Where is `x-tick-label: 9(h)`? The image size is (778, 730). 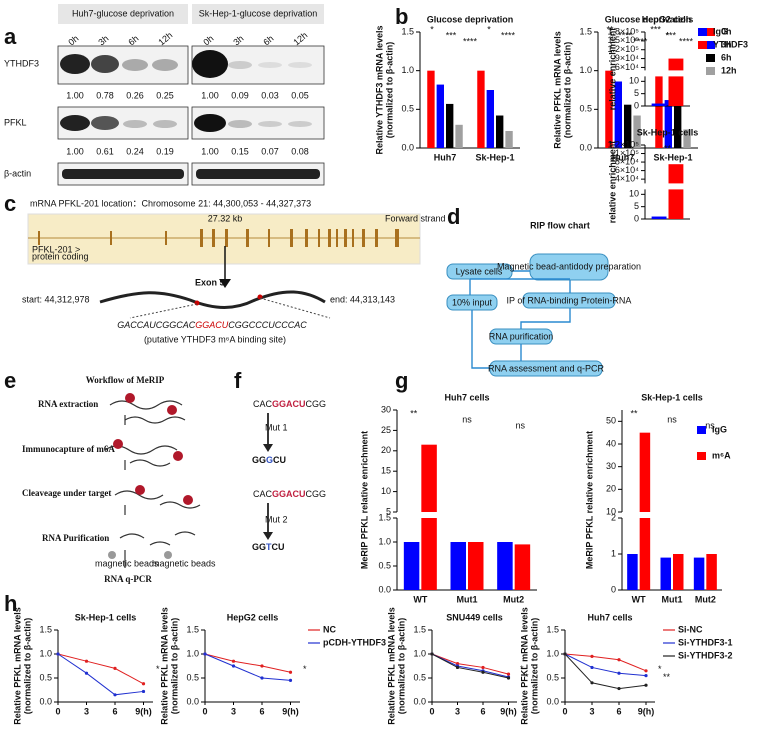
x-tick-label: 9(h) is located at coordinates (508, 711).